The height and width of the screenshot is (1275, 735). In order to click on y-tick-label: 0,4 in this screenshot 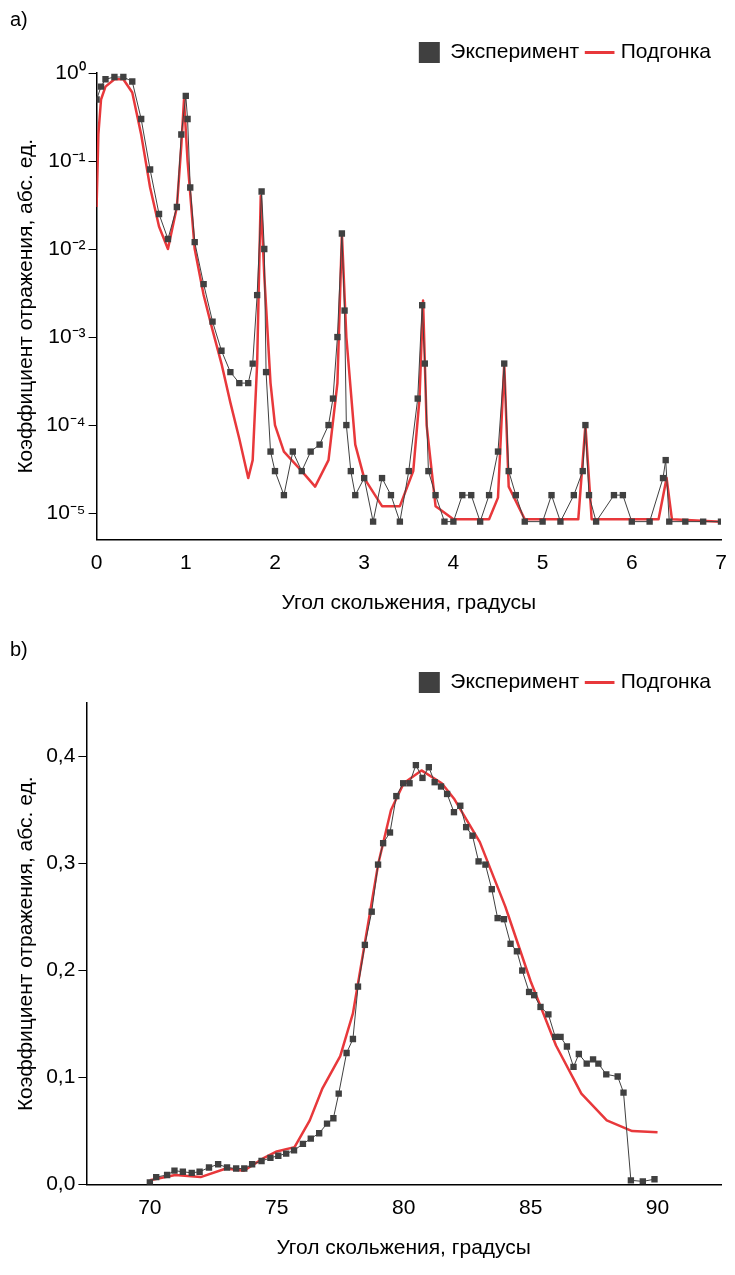, I will do `click(61, 755)`.